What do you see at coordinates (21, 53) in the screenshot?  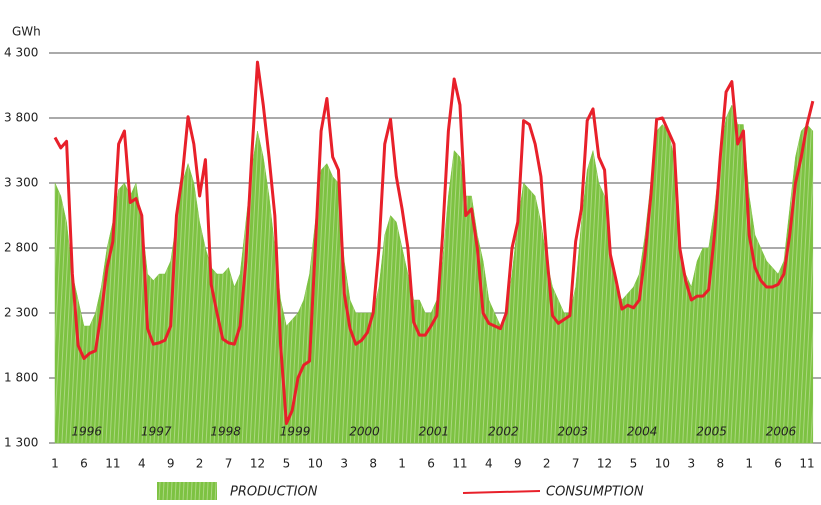 I see `y-tick-label: 4 300` at bounding box center [21, 53].